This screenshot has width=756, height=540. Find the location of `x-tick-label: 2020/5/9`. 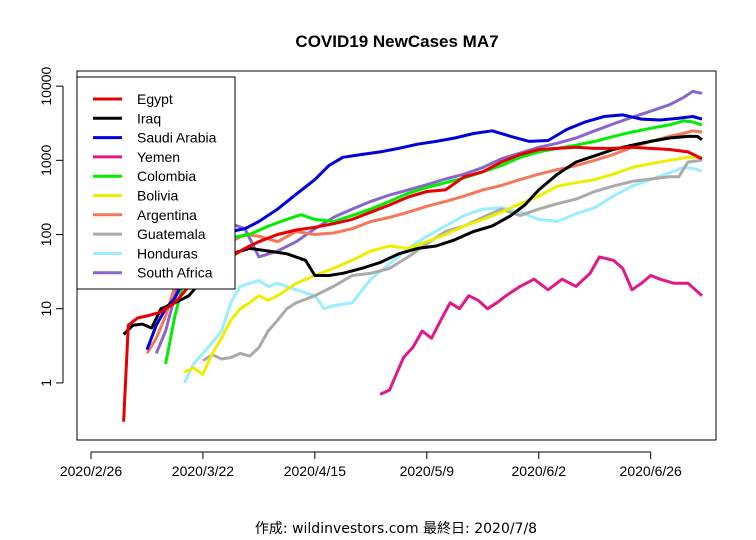

x-tick-label: 2020/5/9 is located at coordinates (427, 471).